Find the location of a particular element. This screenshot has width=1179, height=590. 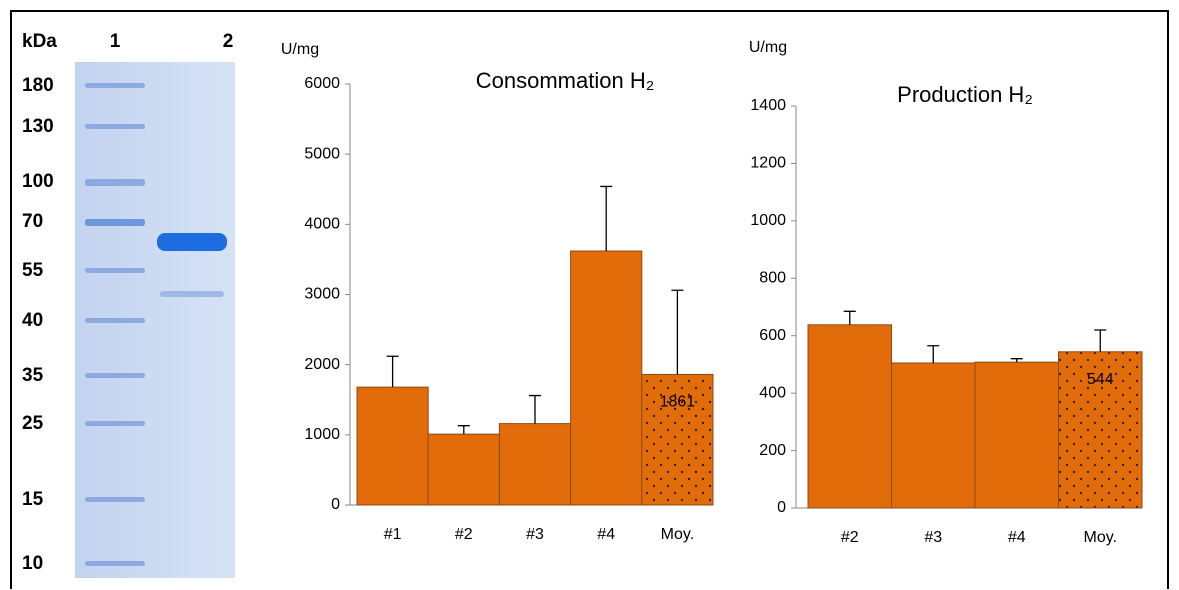

y-tick-label: 1400 is located at coordinates (768, 105).